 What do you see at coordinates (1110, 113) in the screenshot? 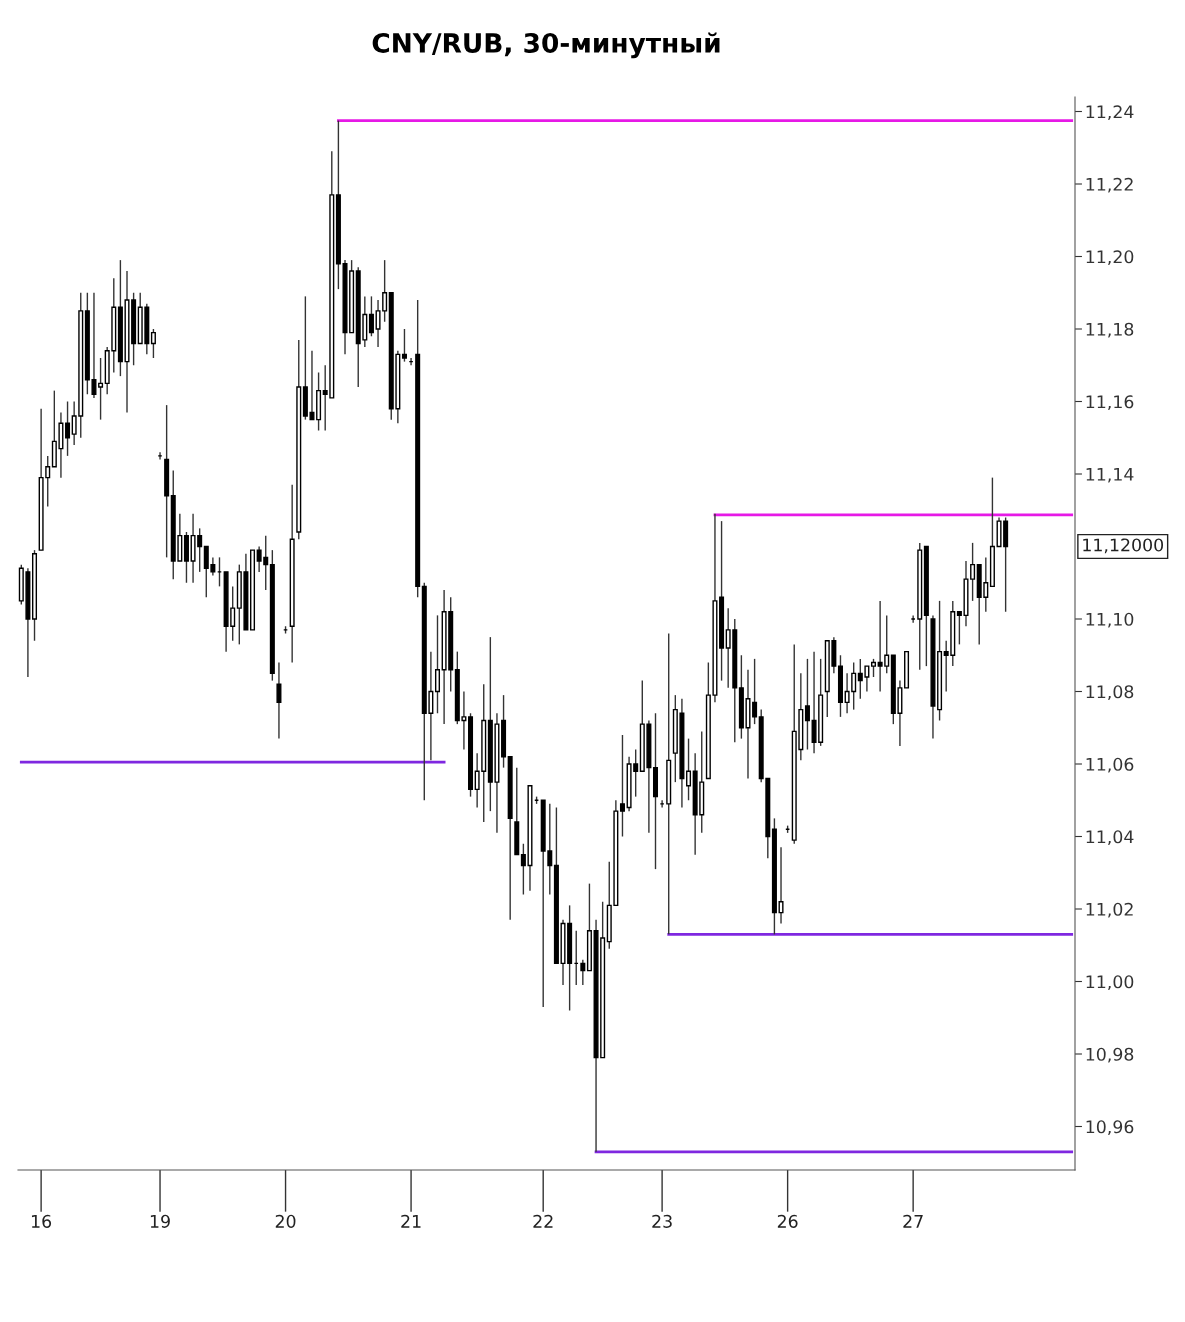
I see `y-tick-label: 11,24` at bounding box center [1110, 113].